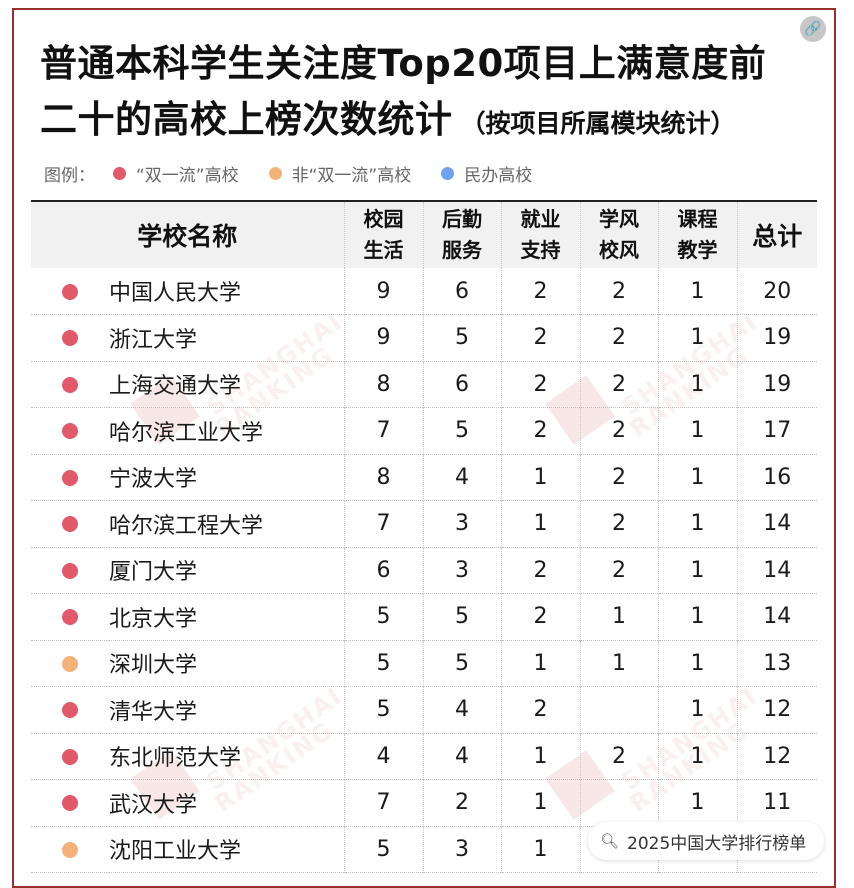  I want to click on table-header-row: 学校名称 校园 生活 后勤 服务 就业 支持 学风 校风 课程 教学 总计, so click(424, 234).